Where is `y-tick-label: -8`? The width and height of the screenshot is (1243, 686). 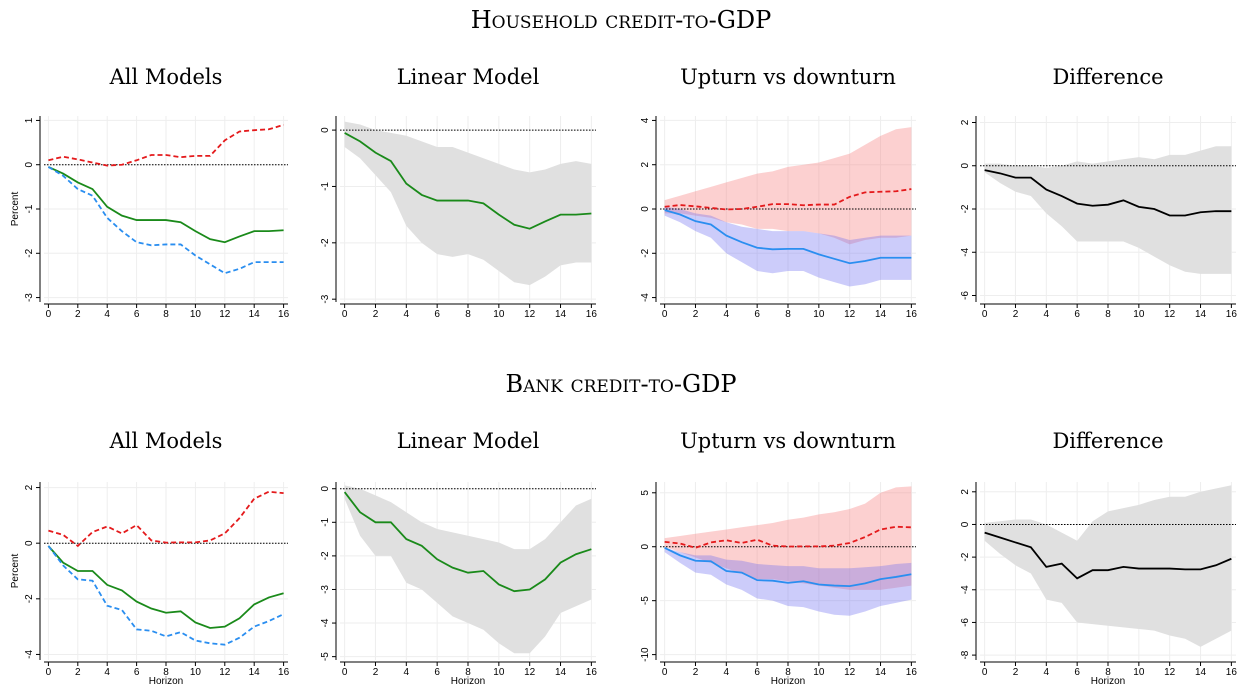
y-tick-label: -8 is located at coordinates (965, 654).